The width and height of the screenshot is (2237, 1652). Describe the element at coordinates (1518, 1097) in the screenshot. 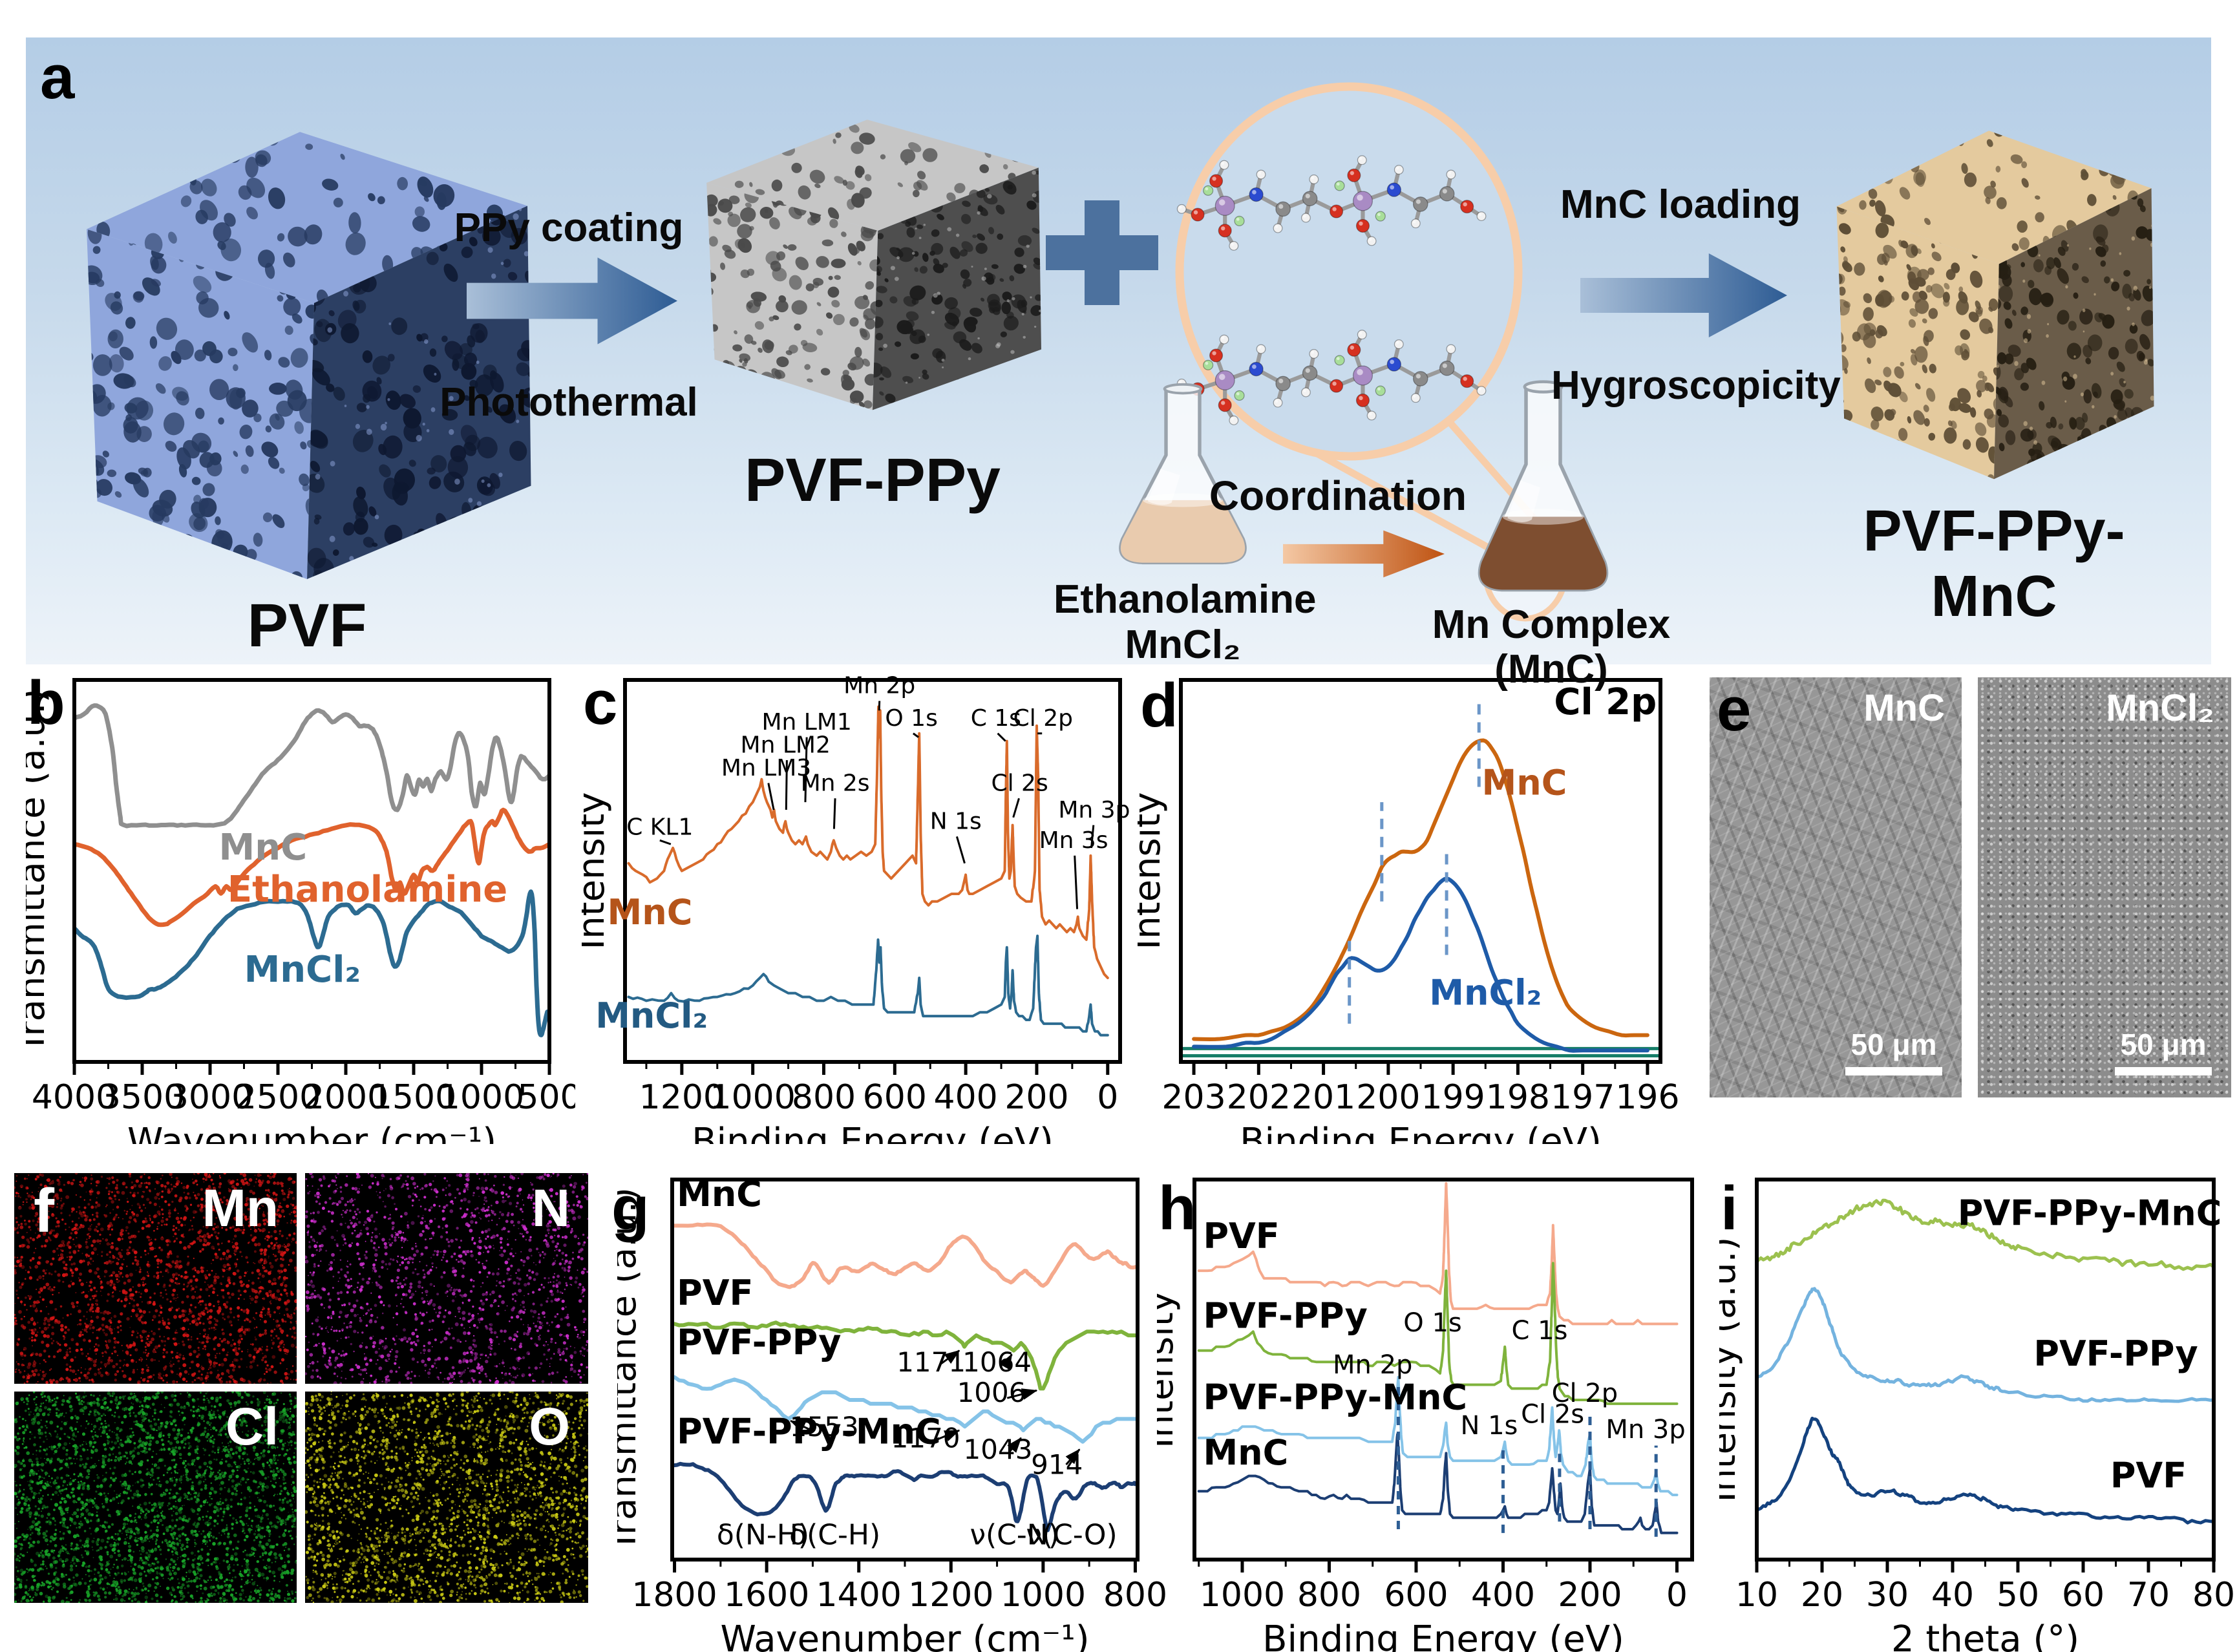

I see `svg-text: 198` at that location.